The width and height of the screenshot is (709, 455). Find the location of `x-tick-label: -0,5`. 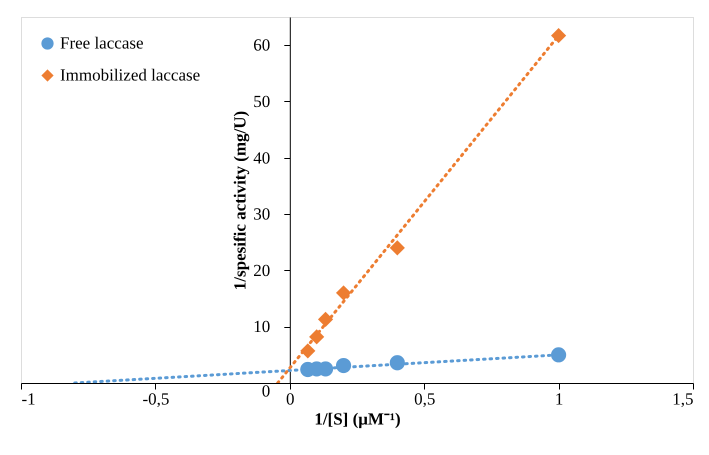

x-tick-label: -0,5 is located at coordinates (156, 399).